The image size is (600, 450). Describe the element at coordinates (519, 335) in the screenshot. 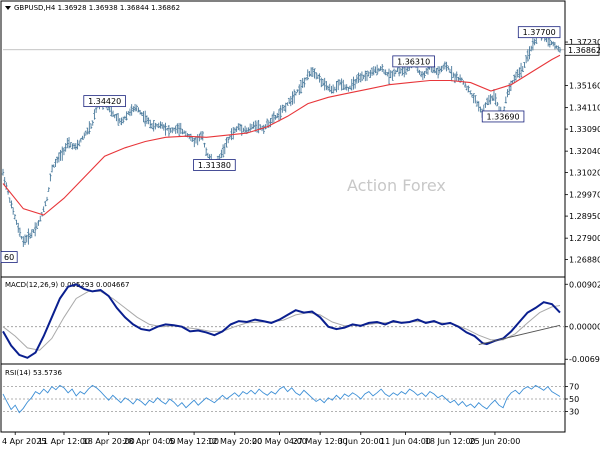

I see `macd-trendline` at that location.